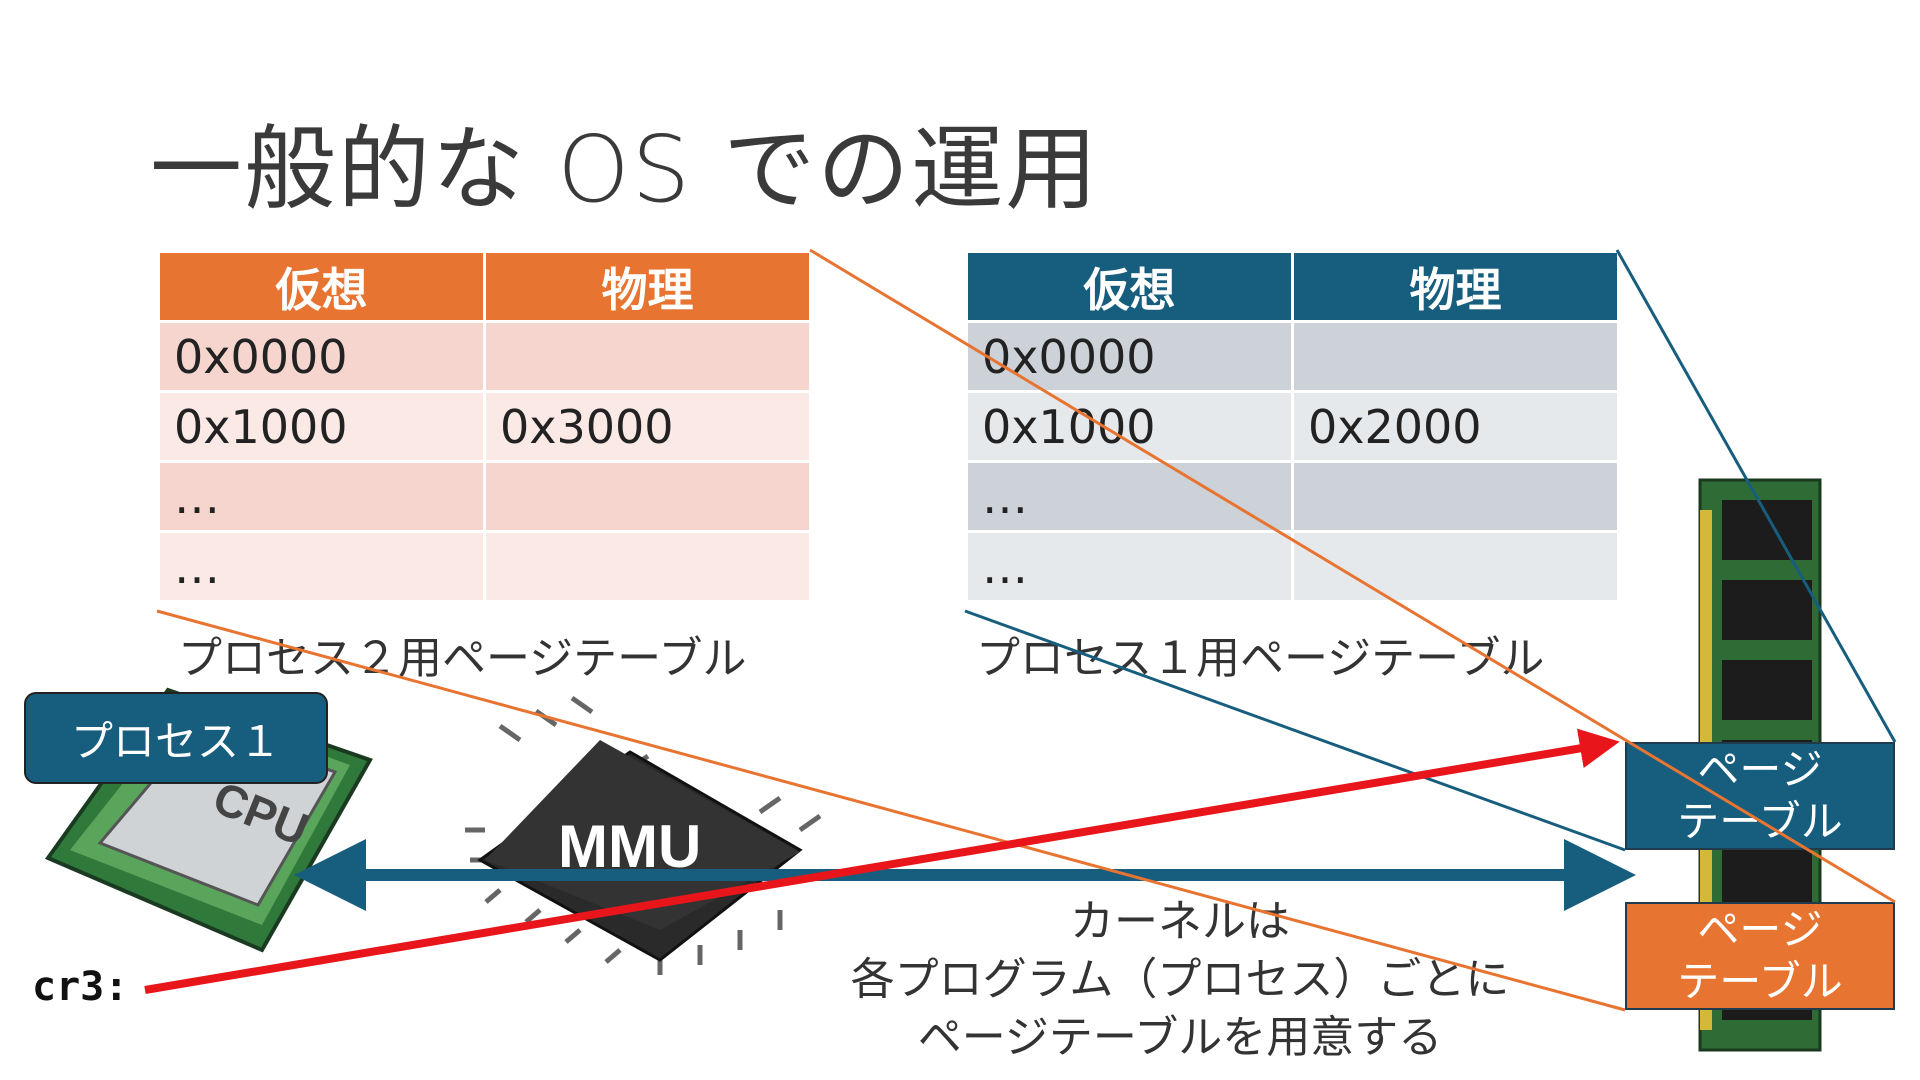  Describe the element at coordinates (1760, 981) in the screenshot. I see `page-table-line2: テーブル` at that location.